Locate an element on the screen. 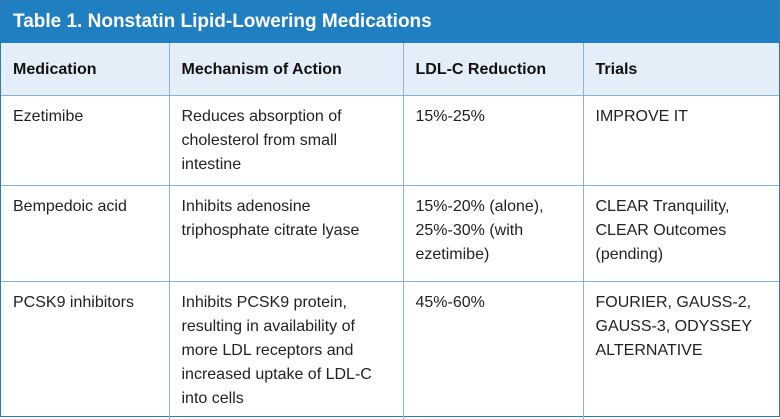 This screenshot has height=419, width=780. column-header-mechanism: Mechanism of Action is located at coordinates (286, 69).